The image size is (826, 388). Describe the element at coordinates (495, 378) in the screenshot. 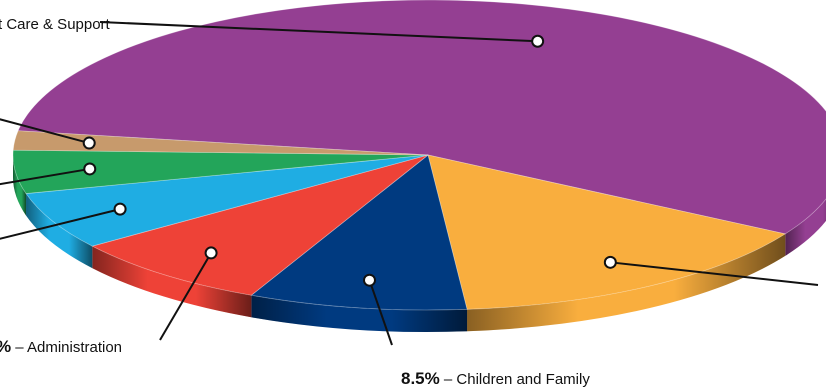

I see `label-children-family: 8.5% – Children and Family` at that location.